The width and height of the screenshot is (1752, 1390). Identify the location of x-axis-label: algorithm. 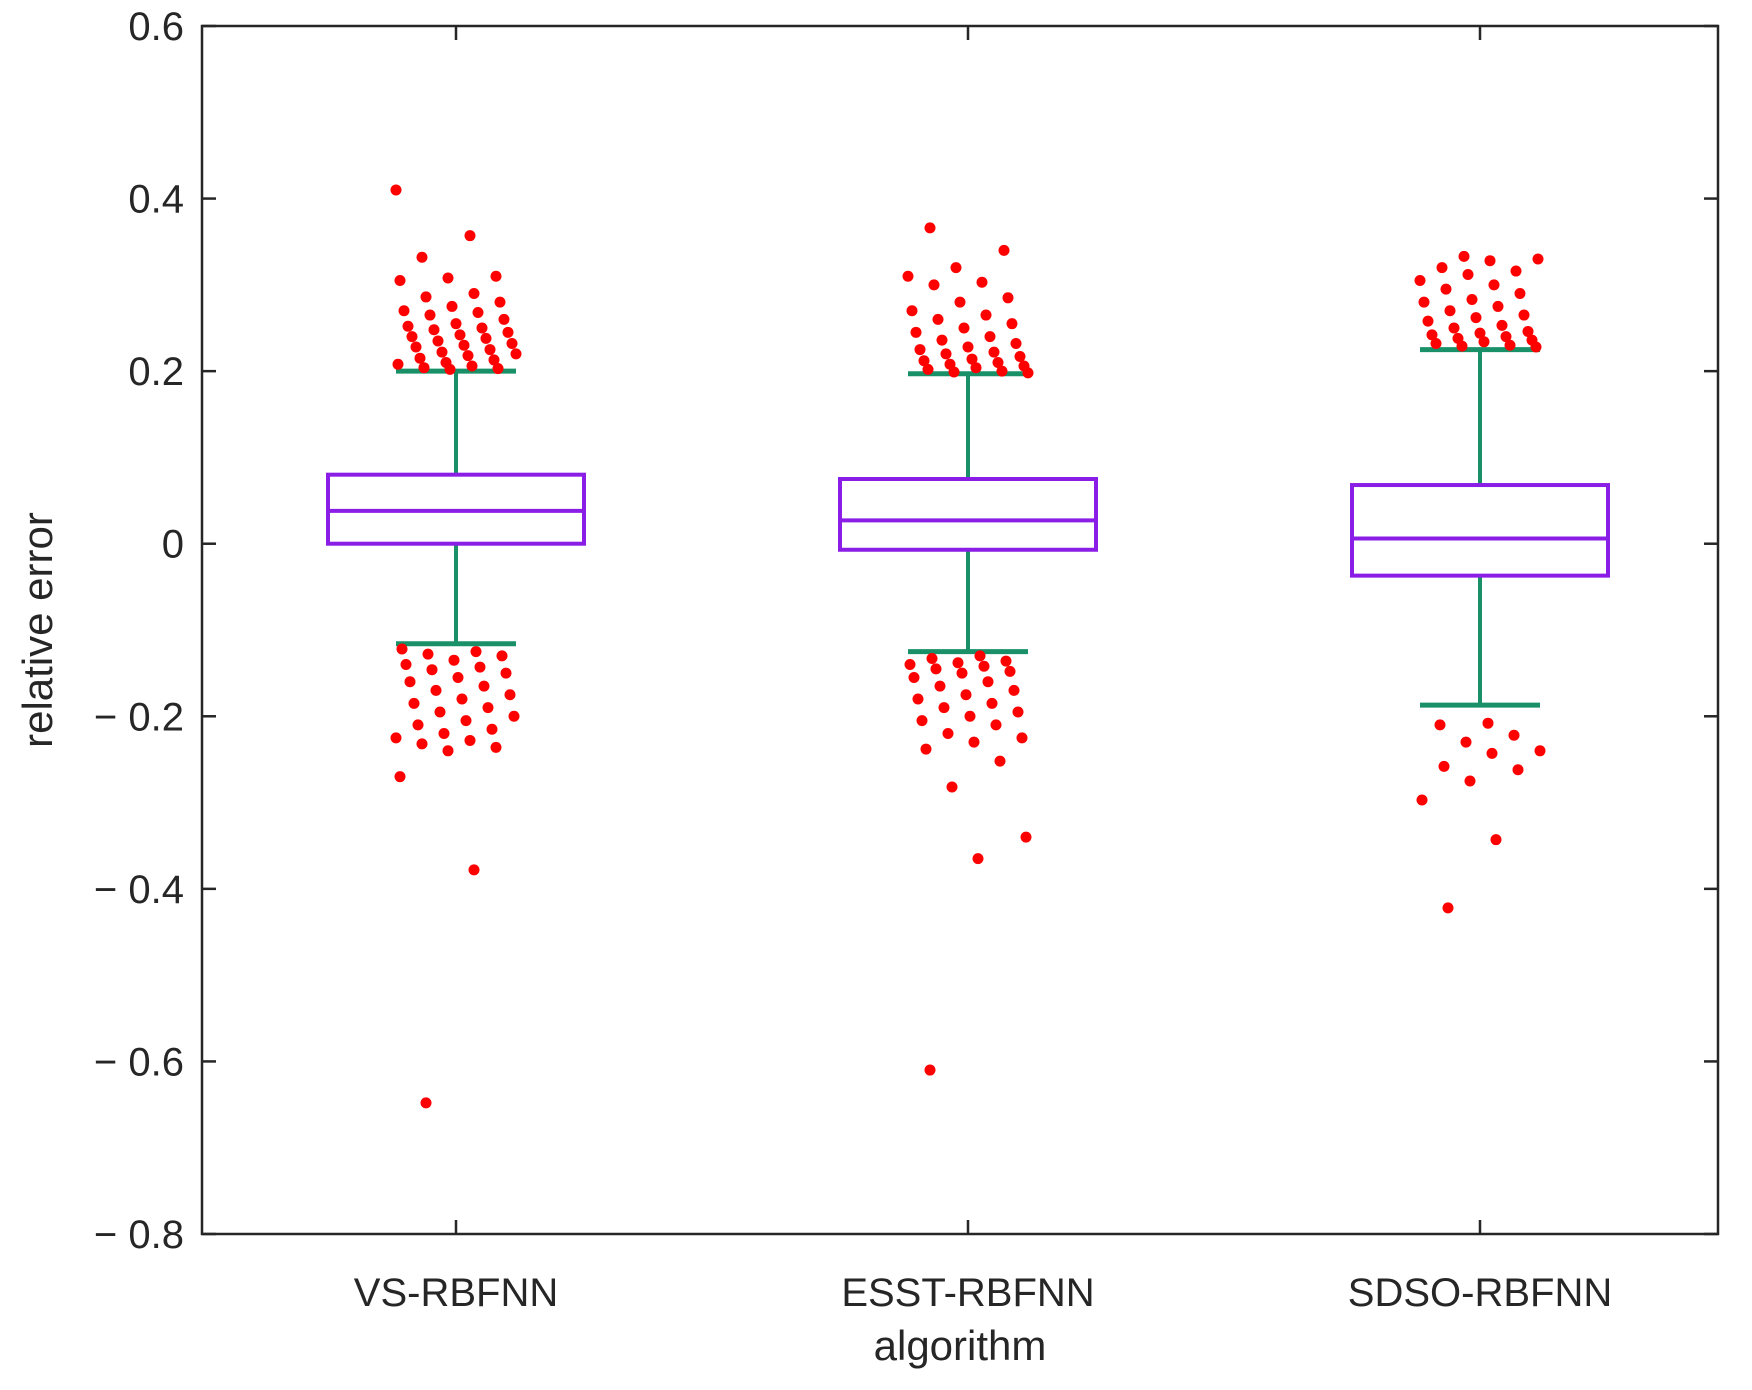
(960, 1345).